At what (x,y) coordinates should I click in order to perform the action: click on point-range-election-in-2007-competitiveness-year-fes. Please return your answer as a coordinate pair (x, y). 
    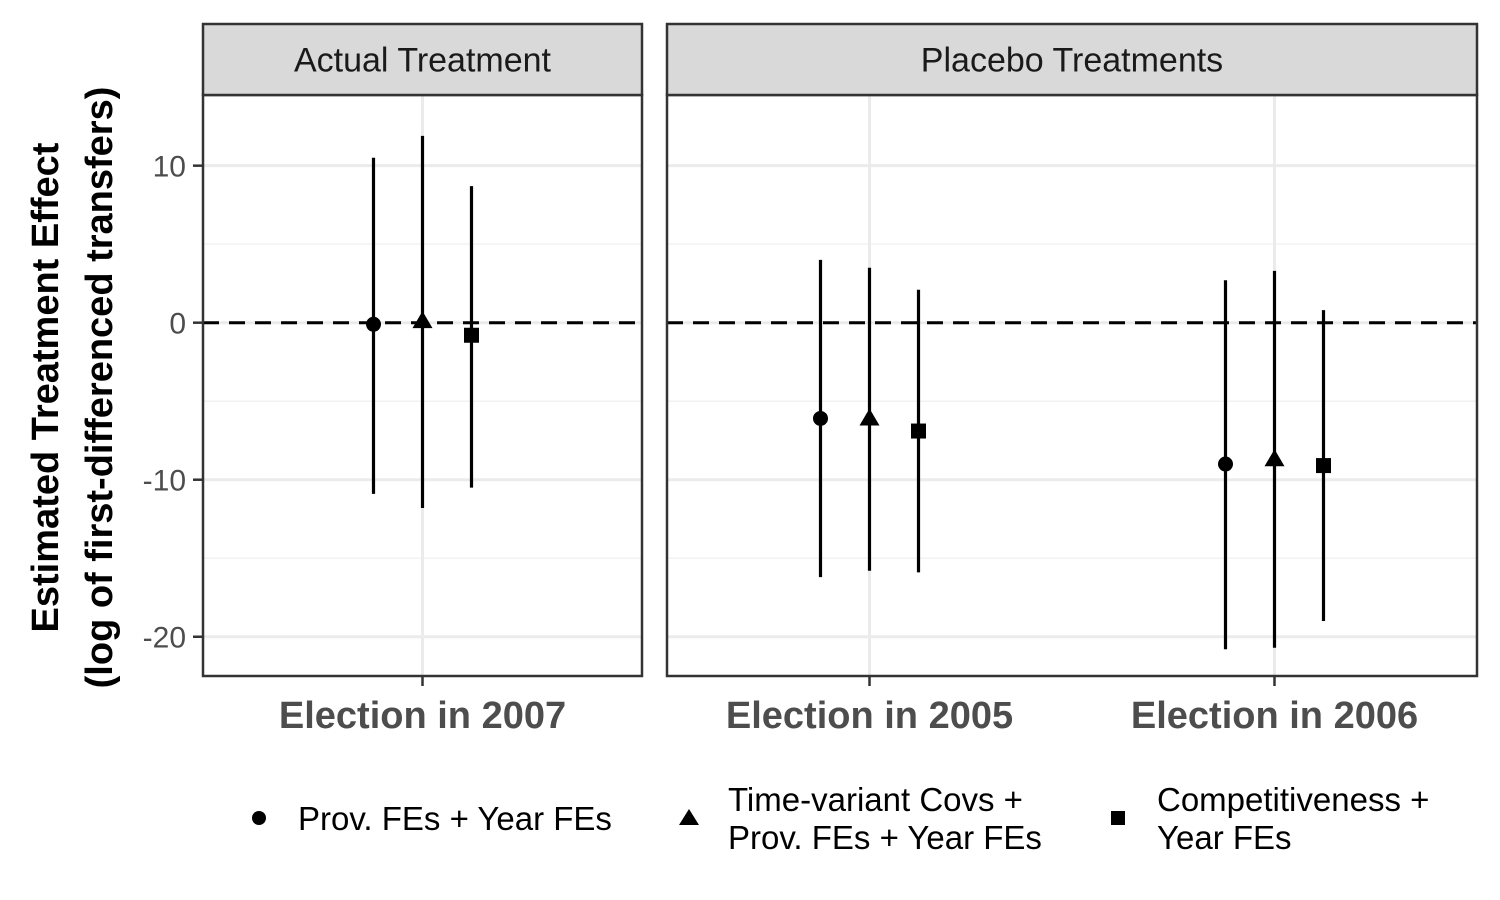
    Looking at the image, I should click on (471, 337).